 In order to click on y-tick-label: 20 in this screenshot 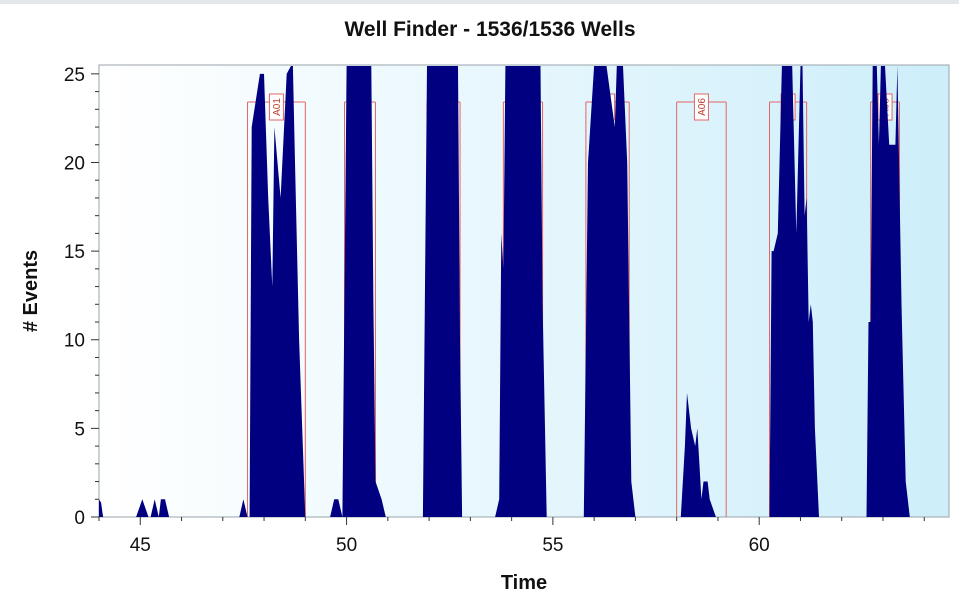, I will do `click(74, 163)`.